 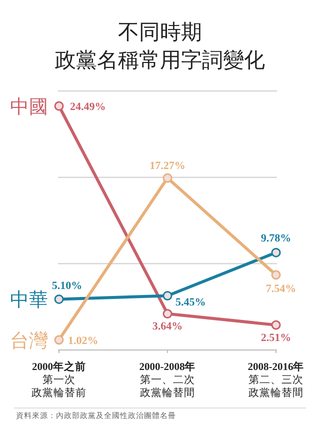 I want to click on data-label: 3.64%, so click(x=167, y=326).